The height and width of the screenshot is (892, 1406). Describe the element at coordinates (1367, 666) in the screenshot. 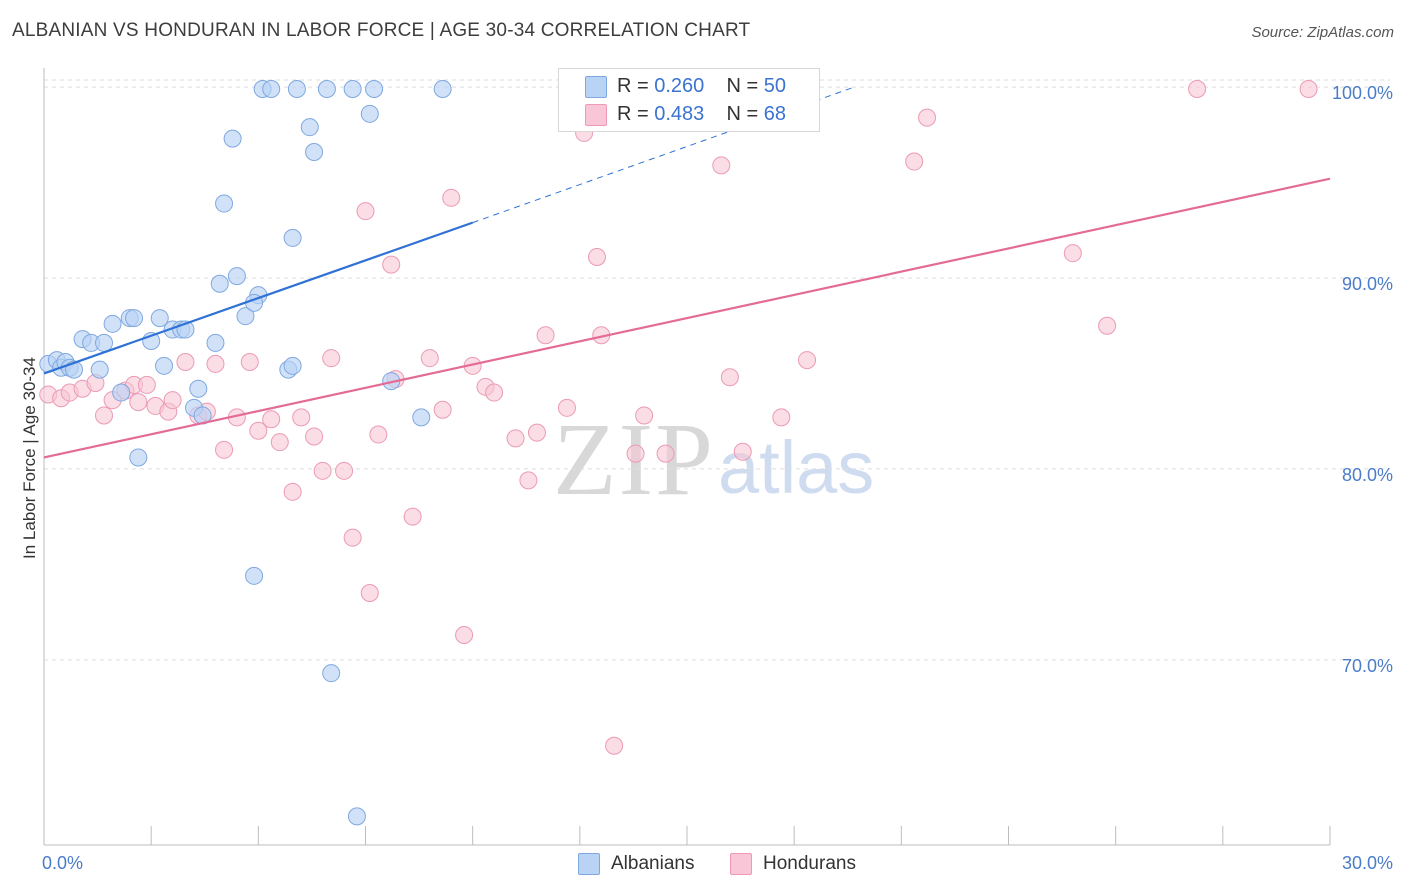

I see `y-tick-label: 70.0%` at that location.